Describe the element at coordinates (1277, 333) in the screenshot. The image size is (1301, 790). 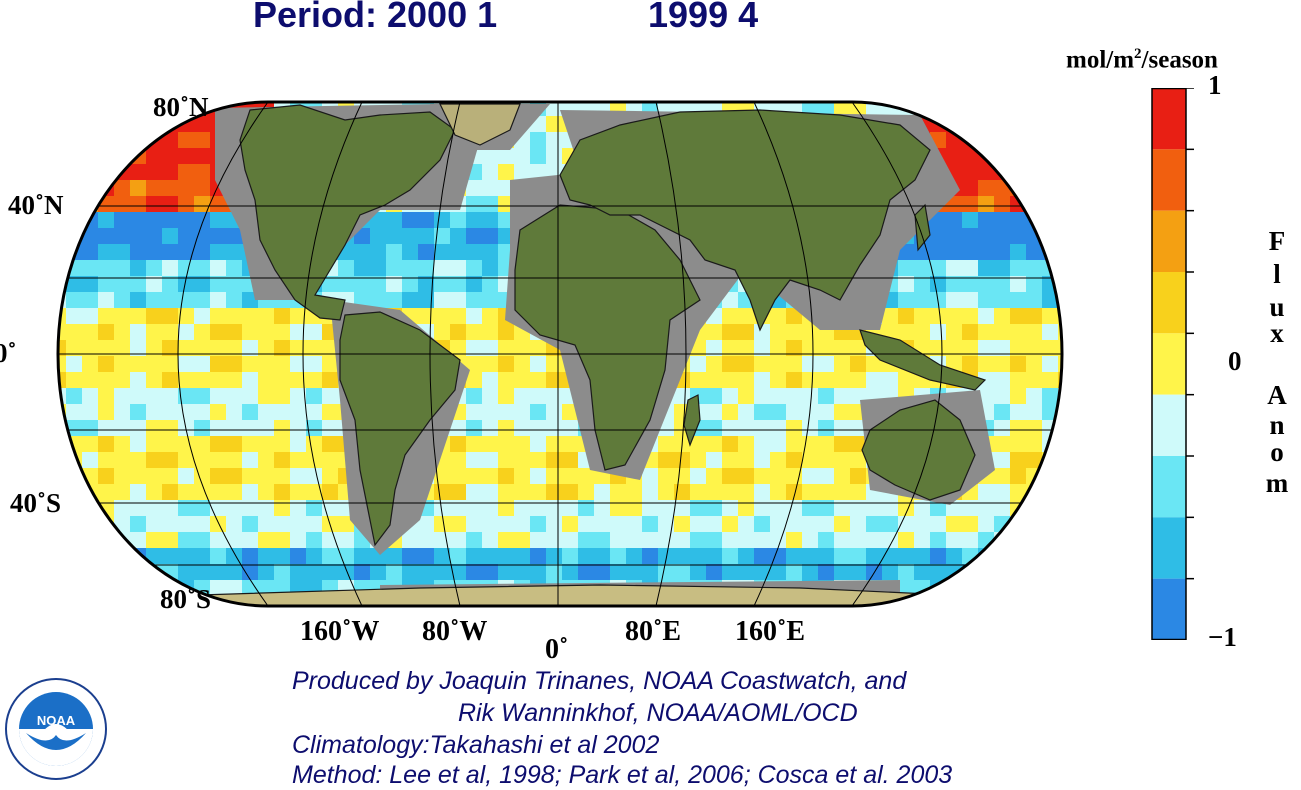
I see `colorbar-title-letter: x` at that location.